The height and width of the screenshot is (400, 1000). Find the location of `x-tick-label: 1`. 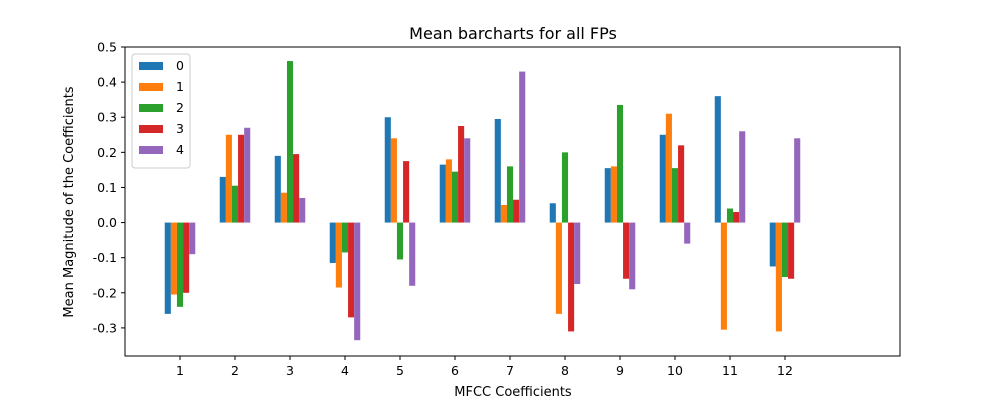

x-tick-label: 1 is located at coordinates (180, 370).